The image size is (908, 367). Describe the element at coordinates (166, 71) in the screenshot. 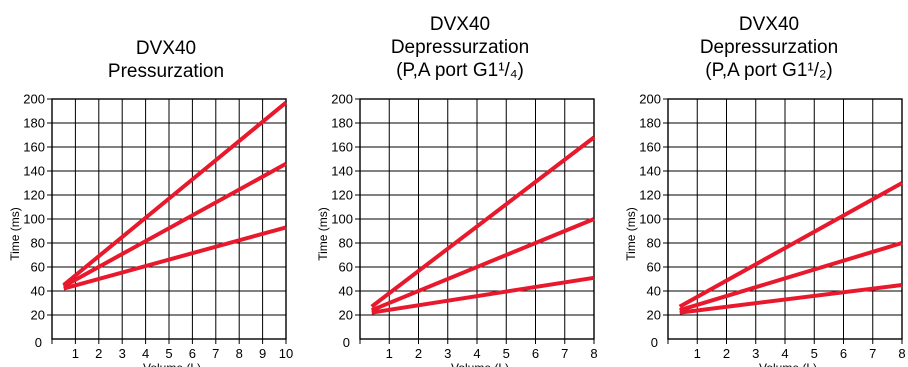

I see `chart-title-line: Pressurzation` at that location.